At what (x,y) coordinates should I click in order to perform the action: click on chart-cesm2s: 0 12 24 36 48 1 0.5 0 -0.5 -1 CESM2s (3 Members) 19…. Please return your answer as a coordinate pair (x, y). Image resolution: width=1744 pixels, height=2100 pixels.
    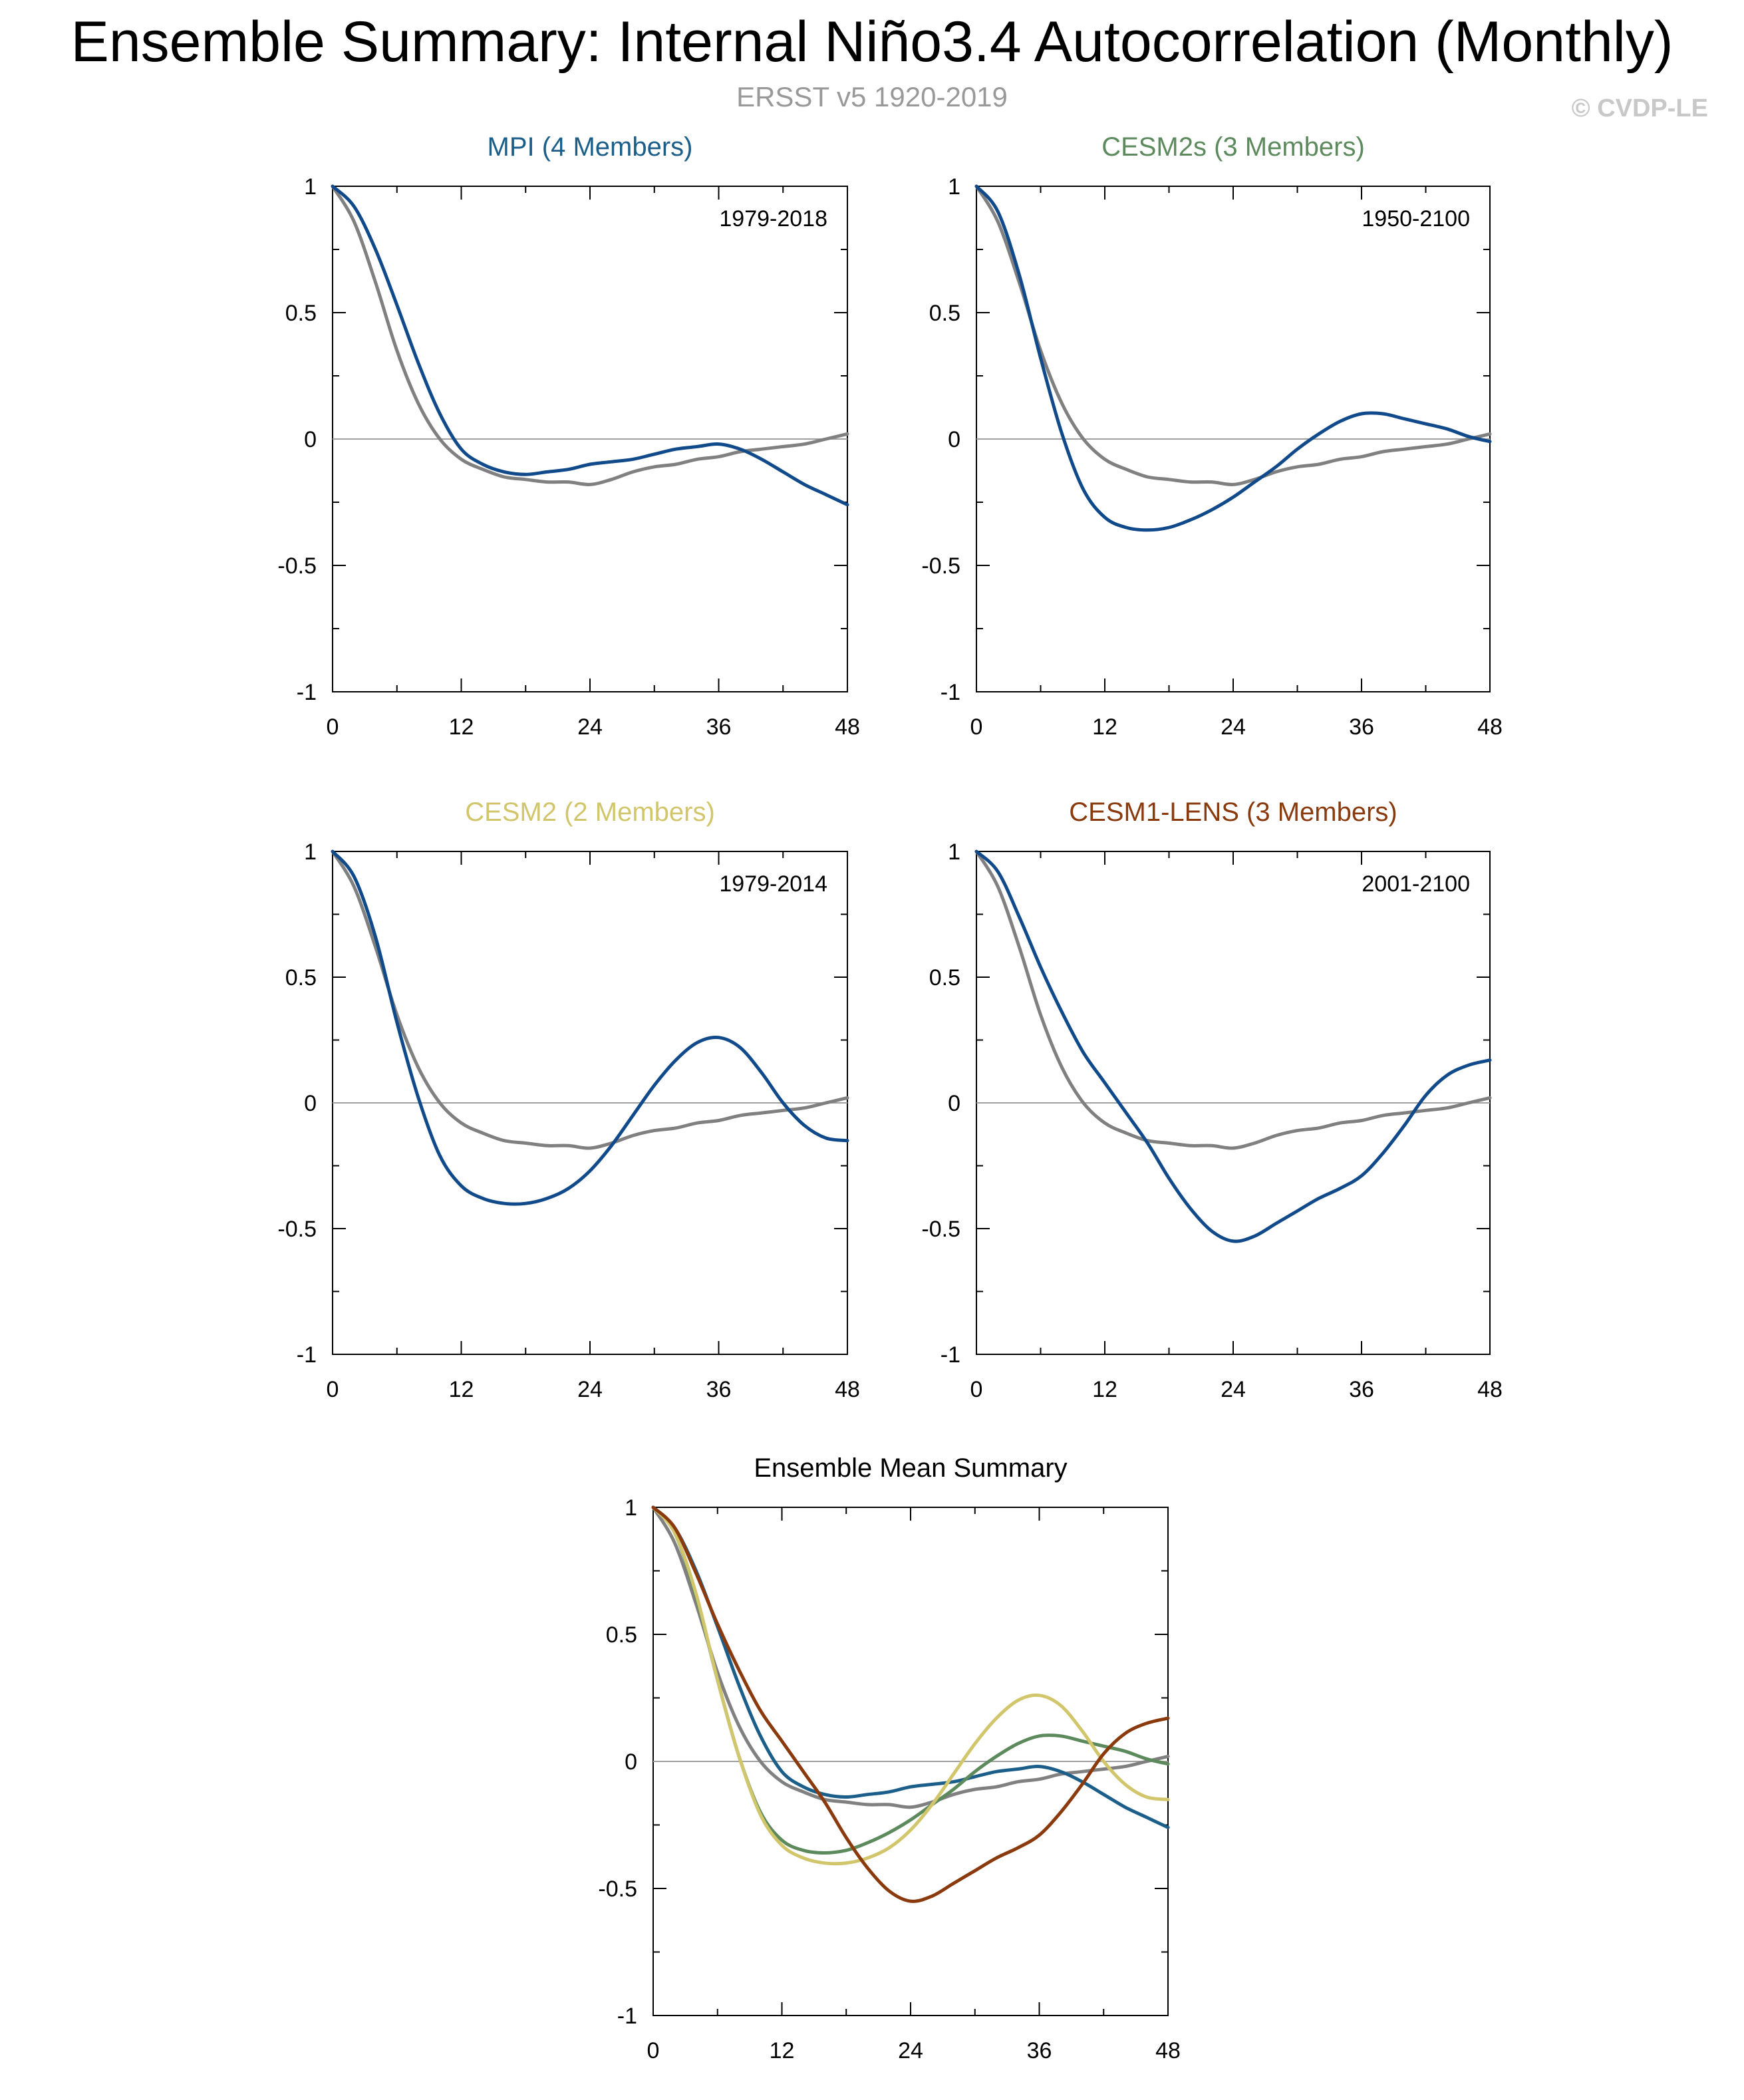
    Looking at the image, I should click on (1212, 436).